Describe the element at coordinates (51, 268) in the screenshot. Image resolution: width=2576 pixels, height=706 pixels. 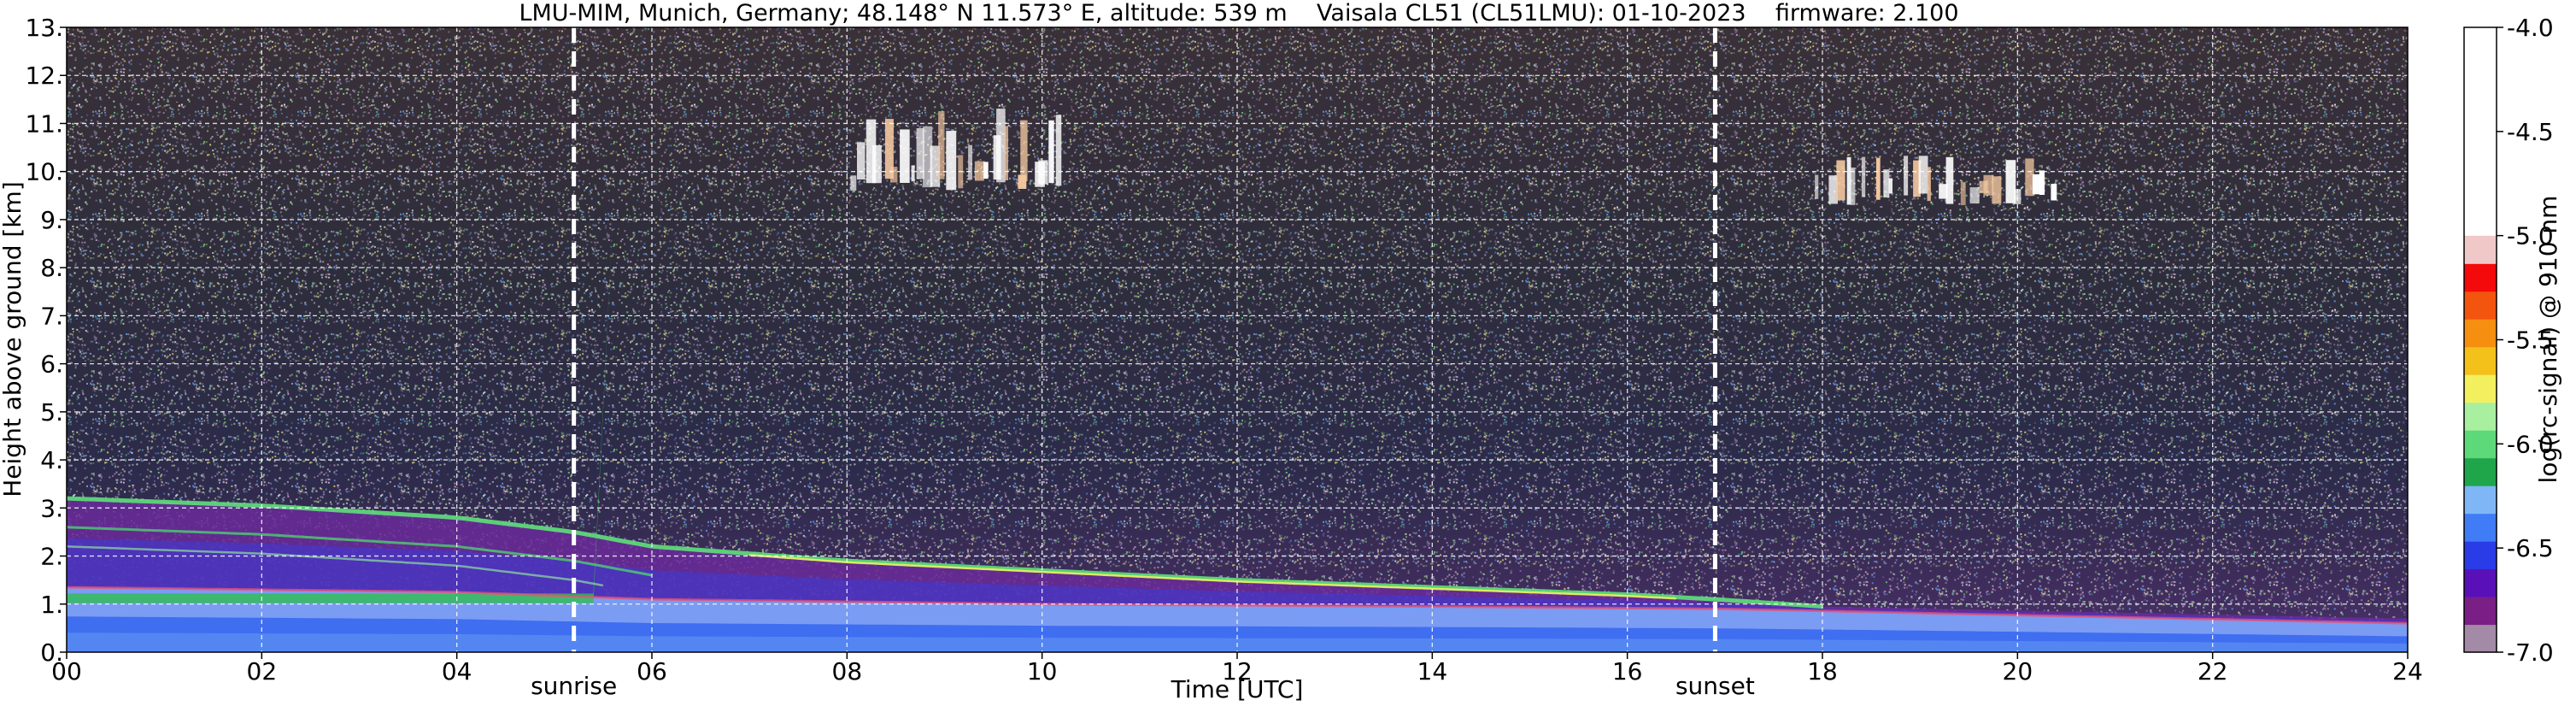
I see `y-tick-label: 8.` at that location.